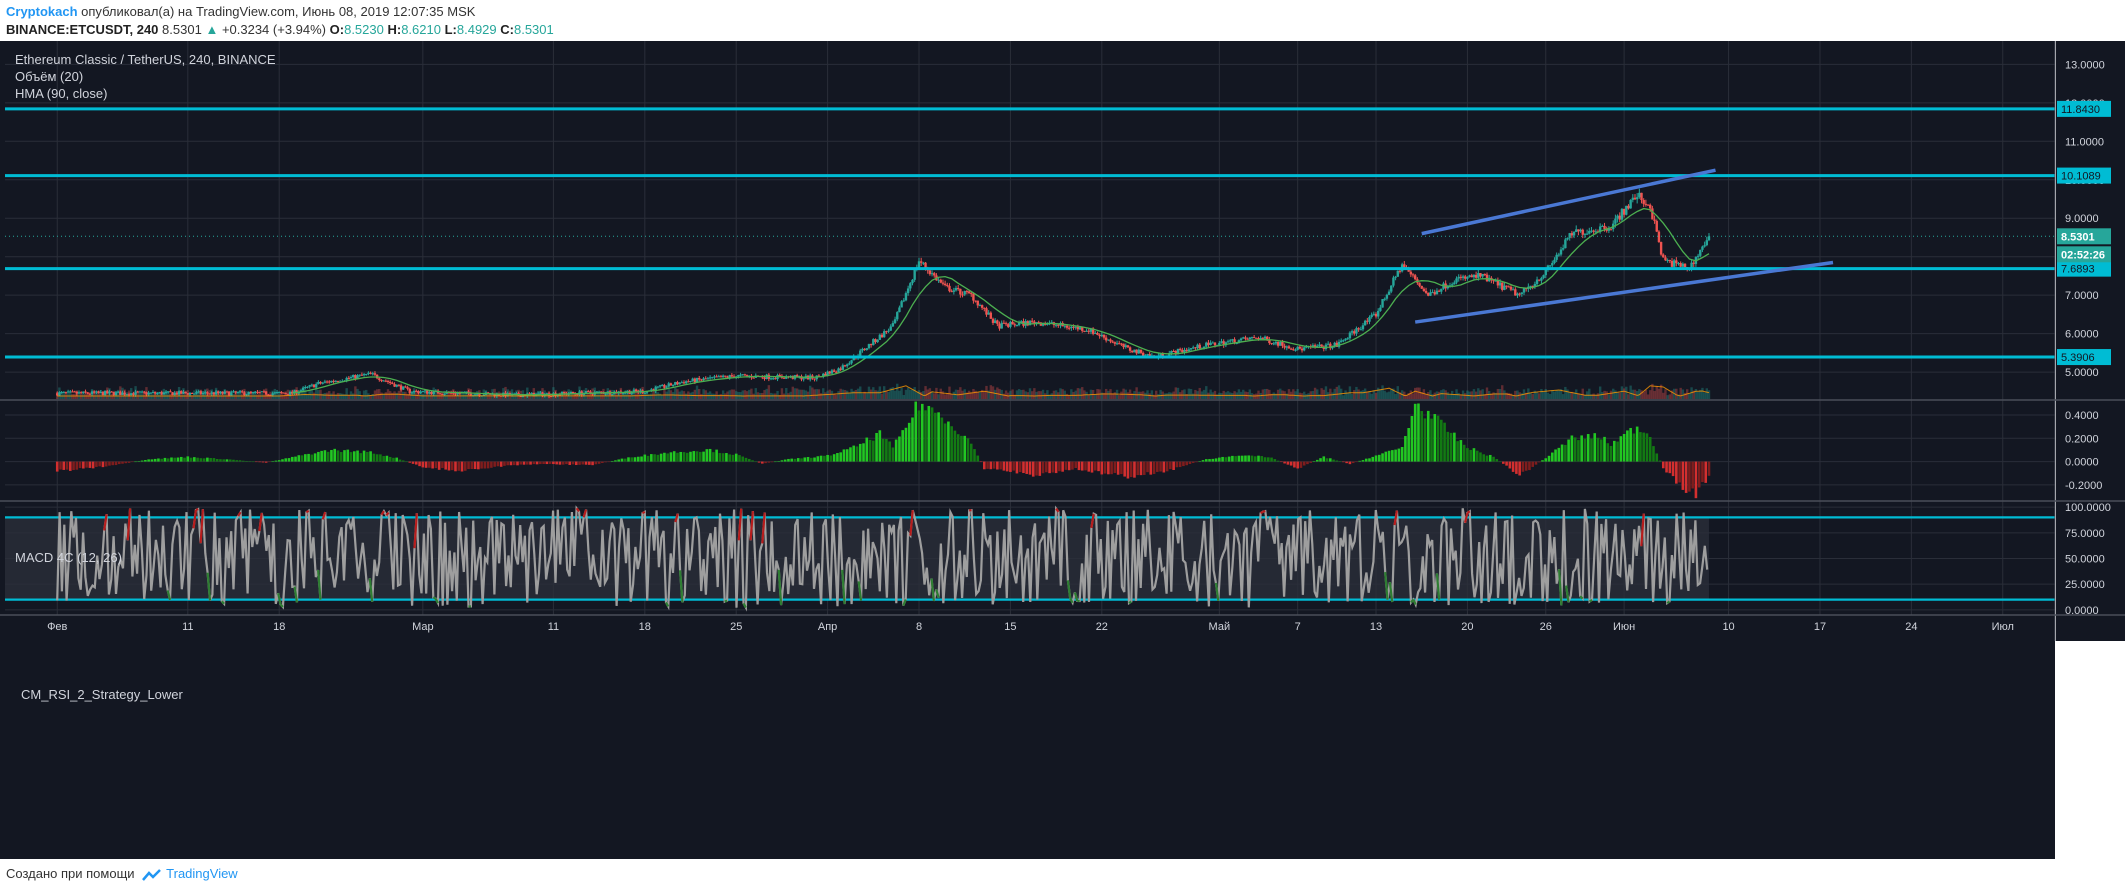 The width and height of the screenshot is (2125, 894). What do you see at coordinates (1030, 558) in the screenshot?
I see `rsi-pane` at bounding box center [1030, 558].